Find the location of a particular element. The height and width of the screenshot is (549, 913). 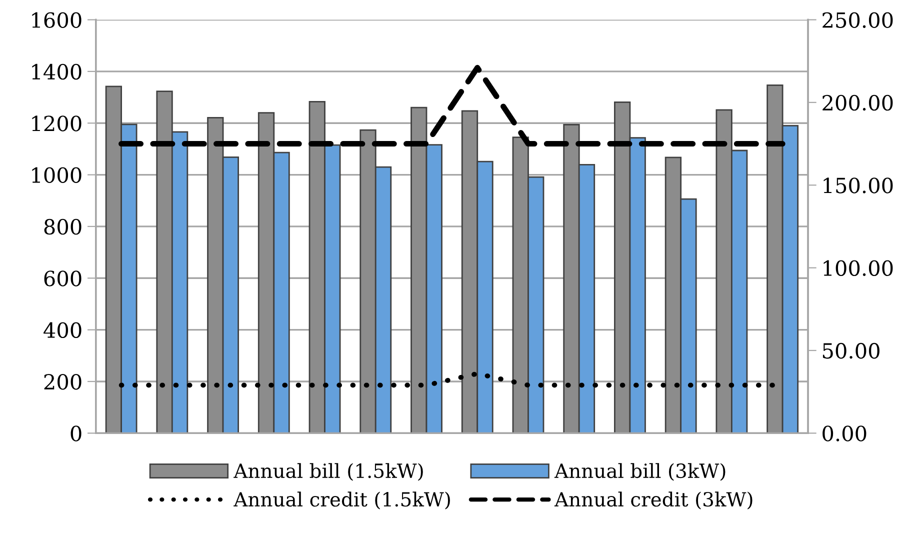

y2-tick-label: 50.00 is located at coordinates (851, 350).